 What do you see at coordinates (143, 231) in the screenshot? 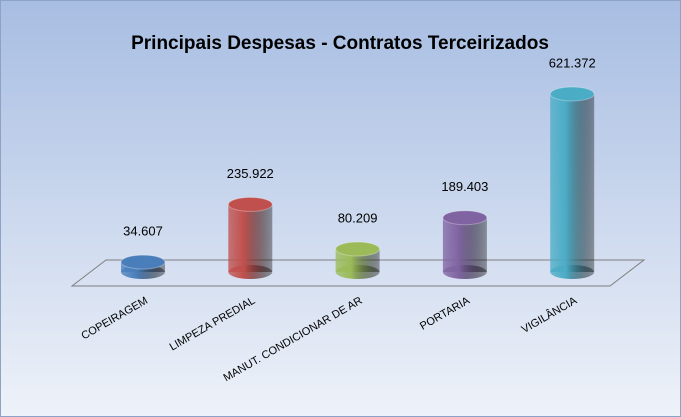
I see `value-label: 34.607` at bounding box center [143, 231].